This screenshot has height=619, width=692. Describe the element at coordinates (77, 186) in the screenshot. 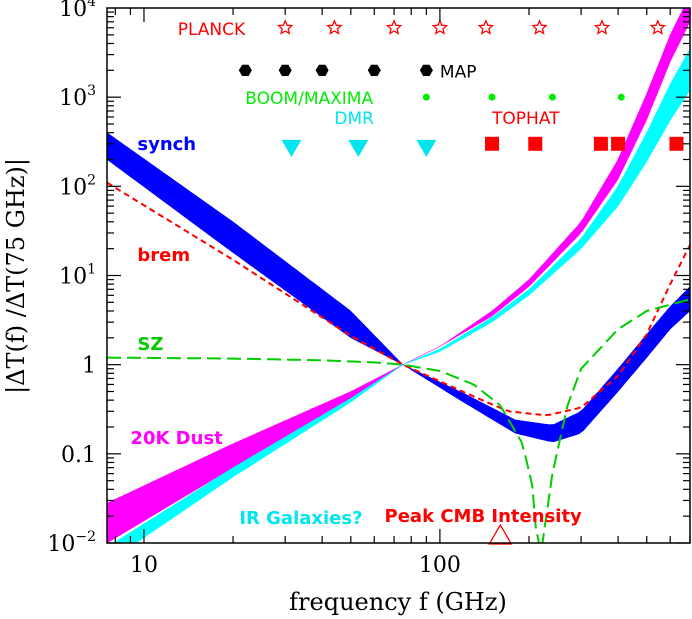

I see `y-tick-label: 10²` at that location.